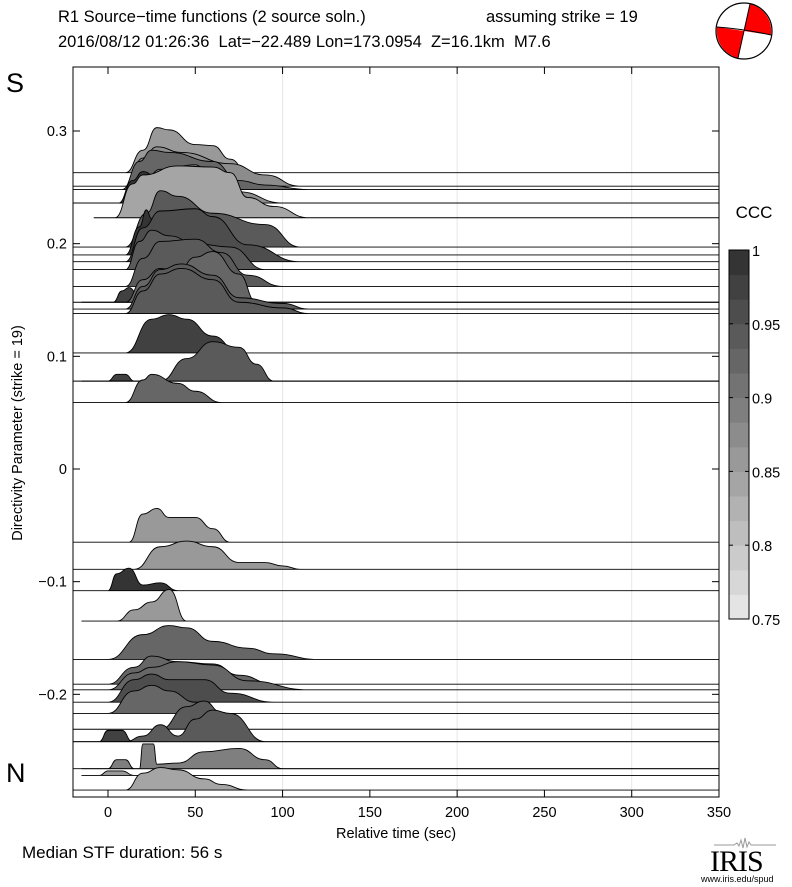  Describe the element at coordinates (396, 834) in the screenshot. I see `x-axis-label: Relative time (sec)` at that location.